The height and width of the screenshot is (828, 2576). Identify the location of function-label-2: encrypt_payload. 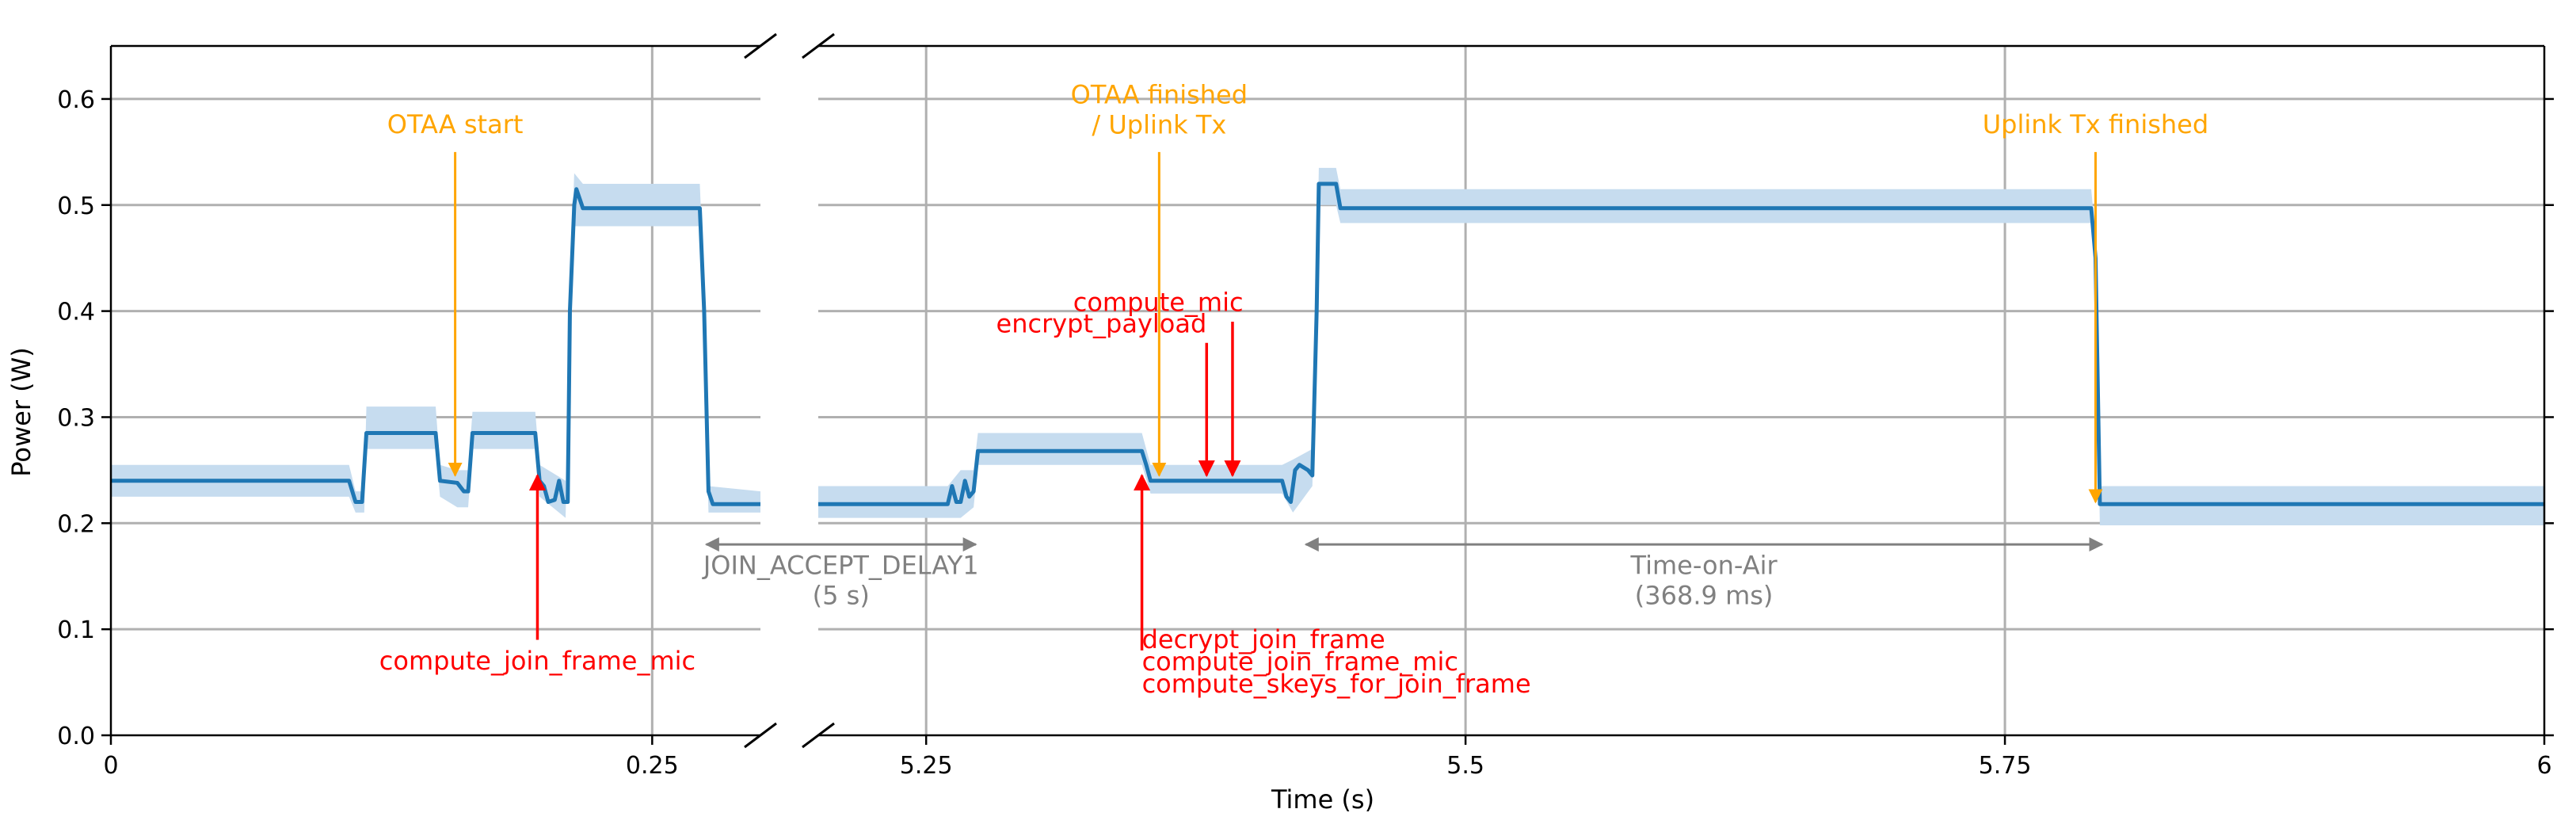
(1101, 323).